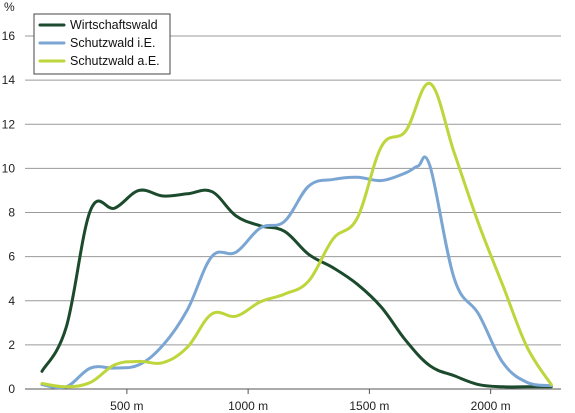 This screenshot has width=575, height=413. Describe the element at coordinates (9, 124) in the screenshot. I see `y-tick-label-12: 12` at that location.